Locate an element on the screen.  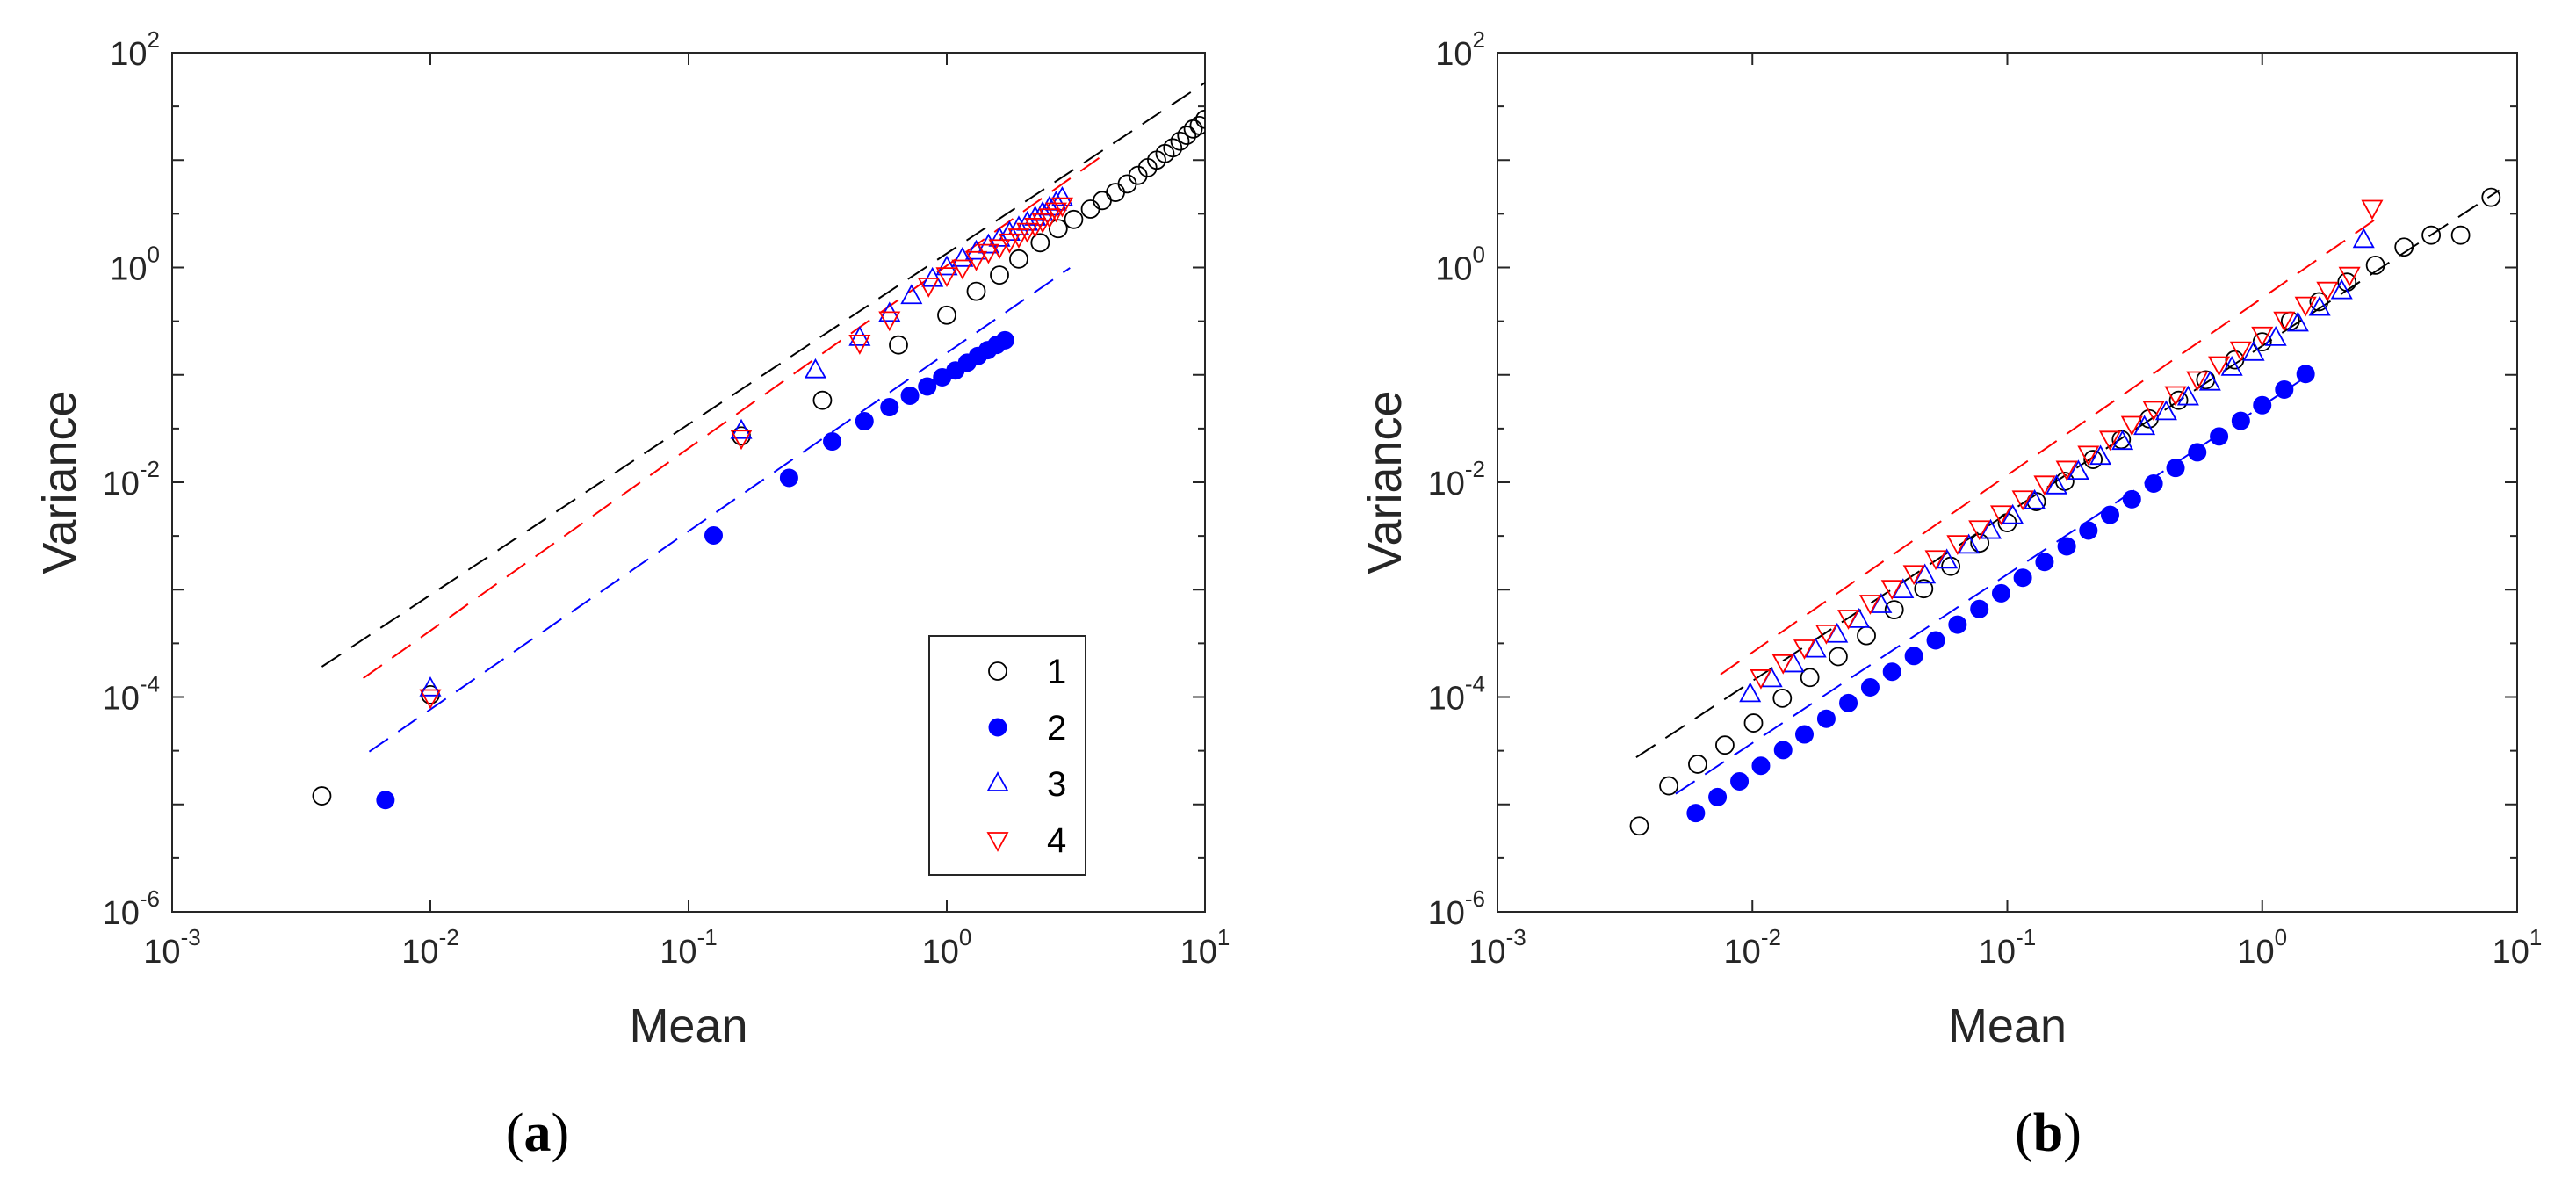
legend-label-2: 2 is located at coordinates (1056, 728).